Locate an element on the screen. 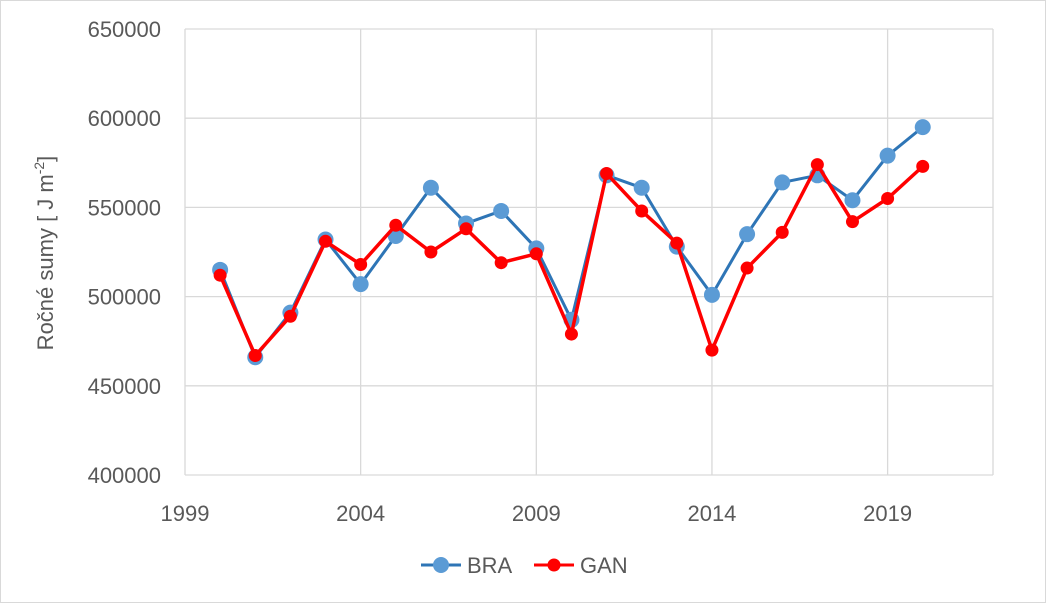 The image size is (1046, 607). x-tick-label: 1999 is located at coordinates (185, 513).